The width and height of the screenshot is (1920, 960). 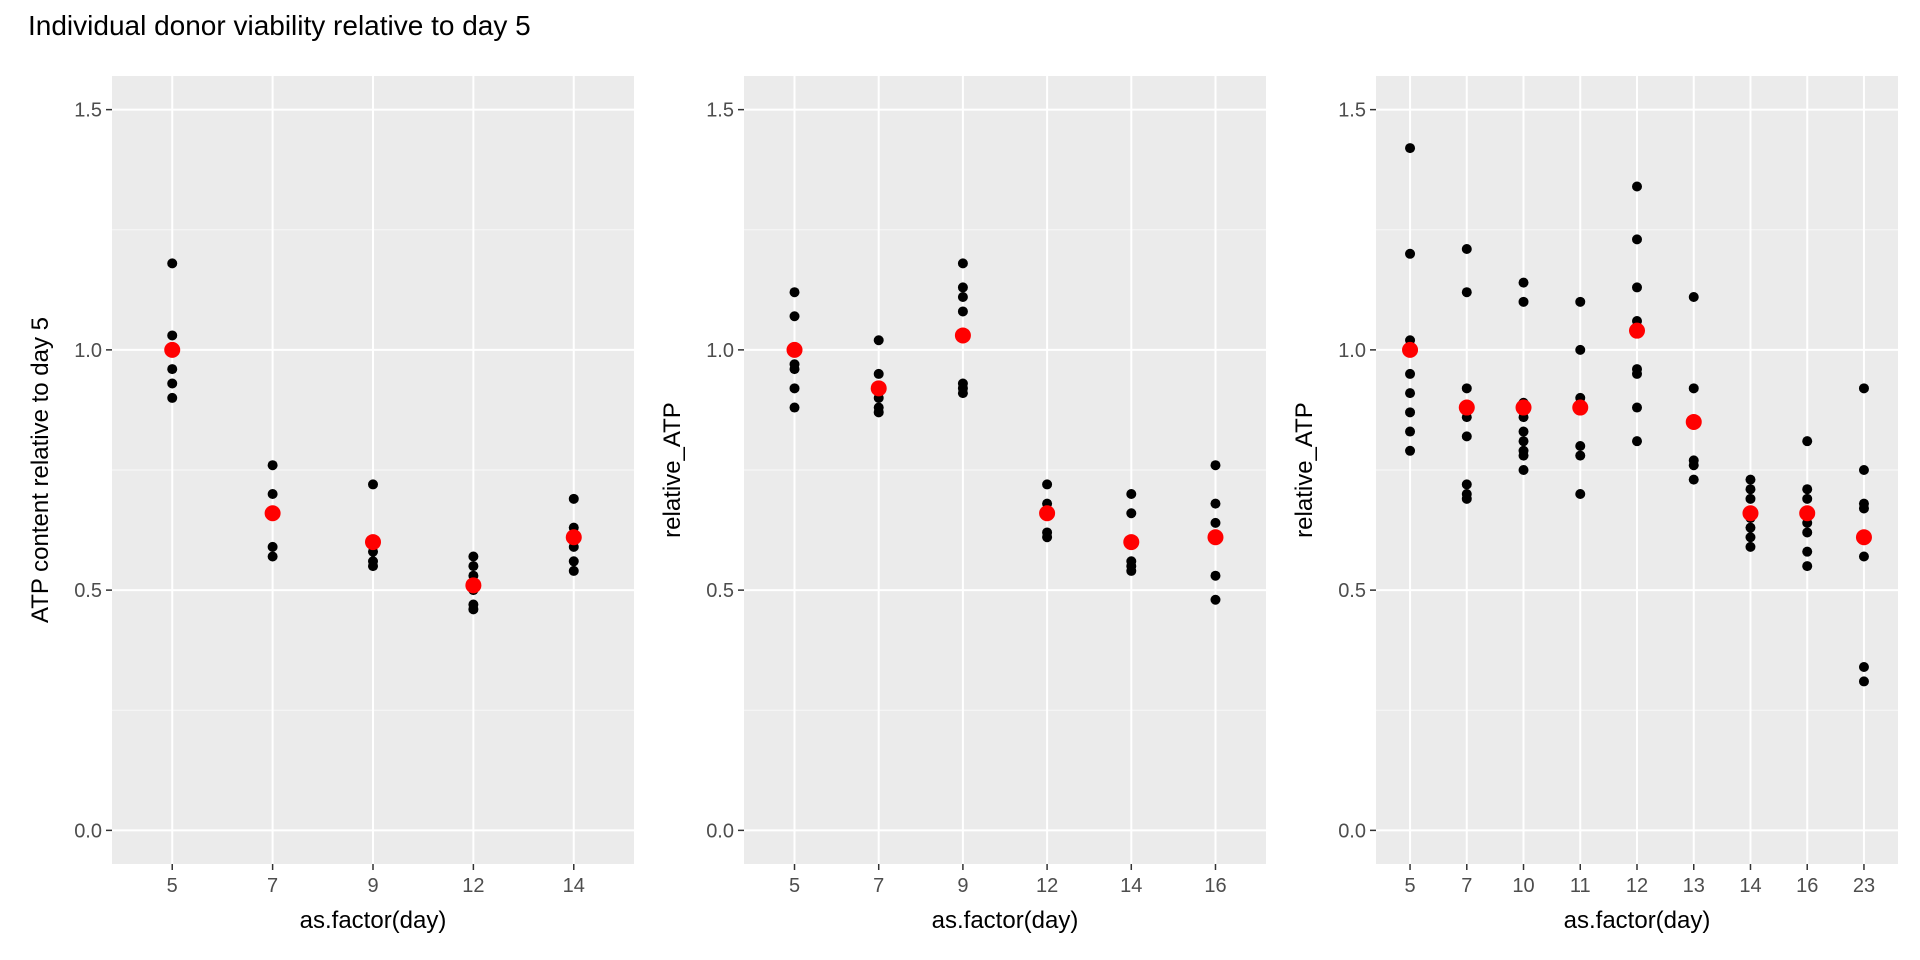 What do you see at coordinates (1580, 886) in the screenshot?
I see `x-tick-label: 11` at bounding box center [1580, 886].